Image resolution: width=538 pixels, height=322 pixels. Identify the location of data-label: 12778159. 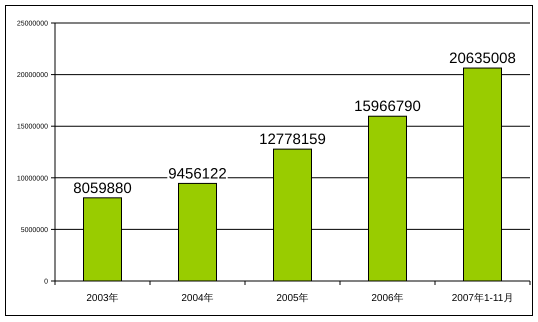
(292, 139).